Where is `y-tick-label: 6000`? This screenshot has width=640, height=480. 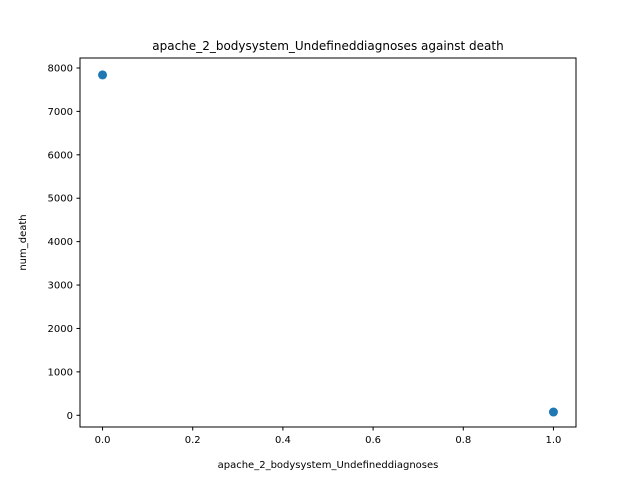 y-tick-label: 6000 is located at coordinates (60, 155).